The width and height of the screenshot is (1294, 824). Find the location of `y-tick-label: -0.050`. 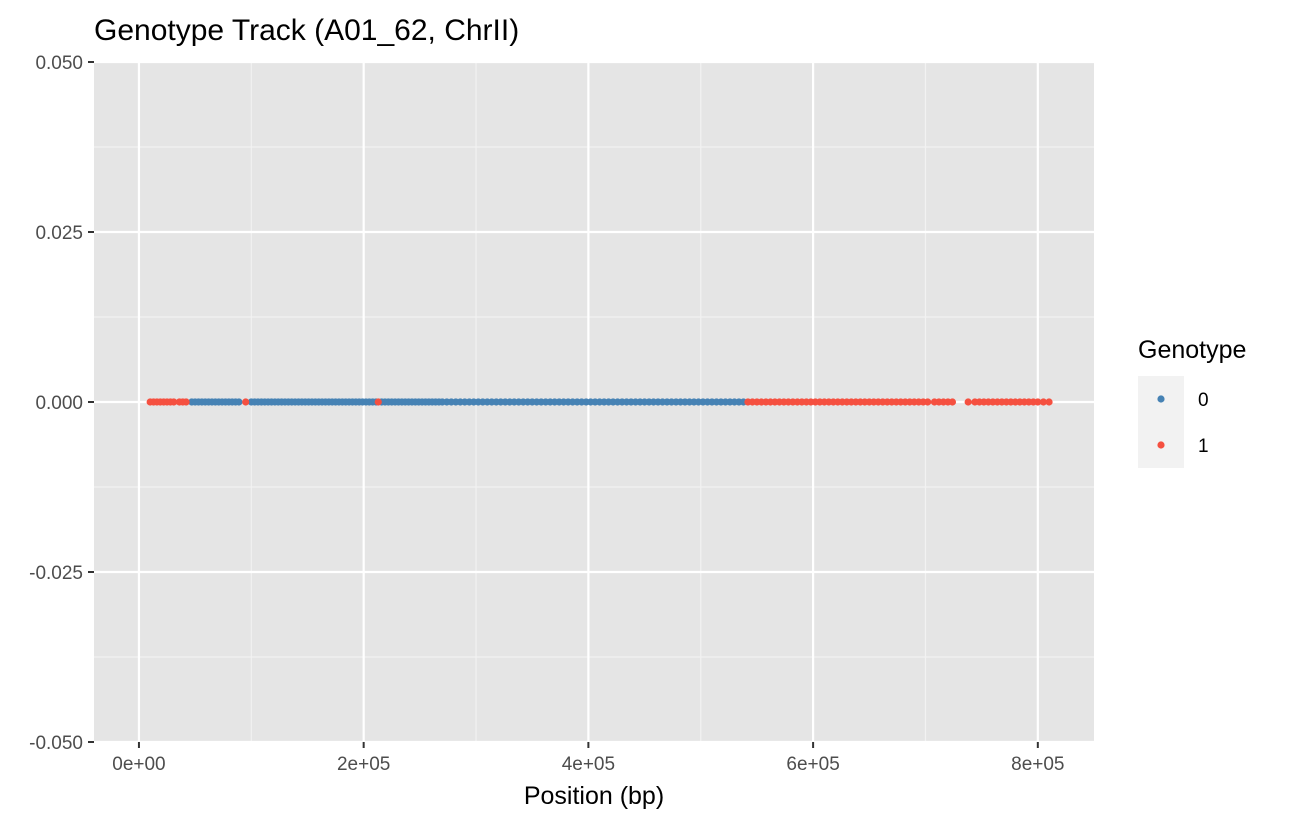

y-tick-label: -0.050 is located at coordinates (56, 743).